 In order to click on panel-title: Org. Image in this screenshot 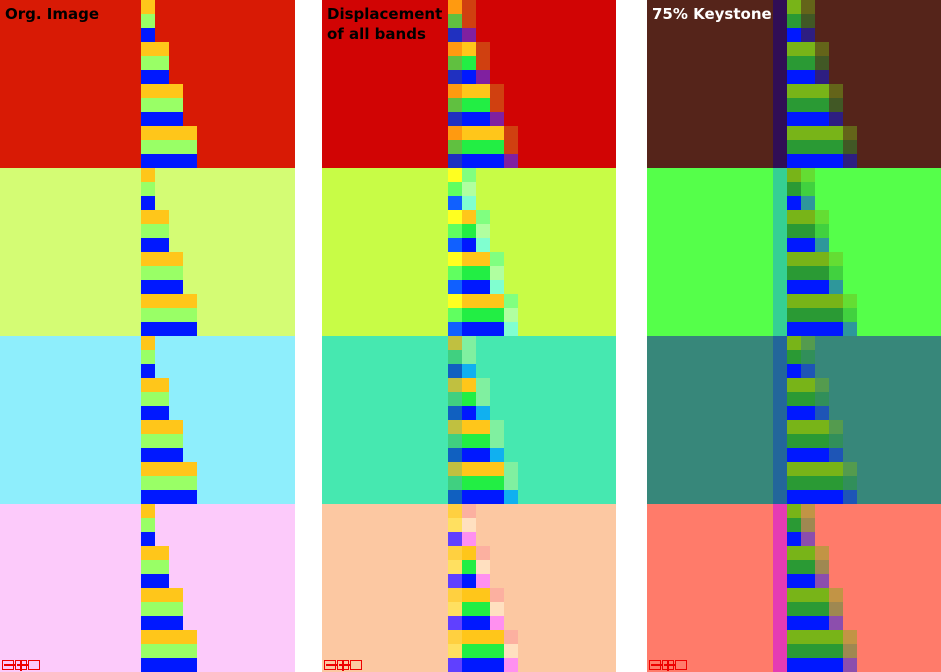, I will do `click(52, 14)`.